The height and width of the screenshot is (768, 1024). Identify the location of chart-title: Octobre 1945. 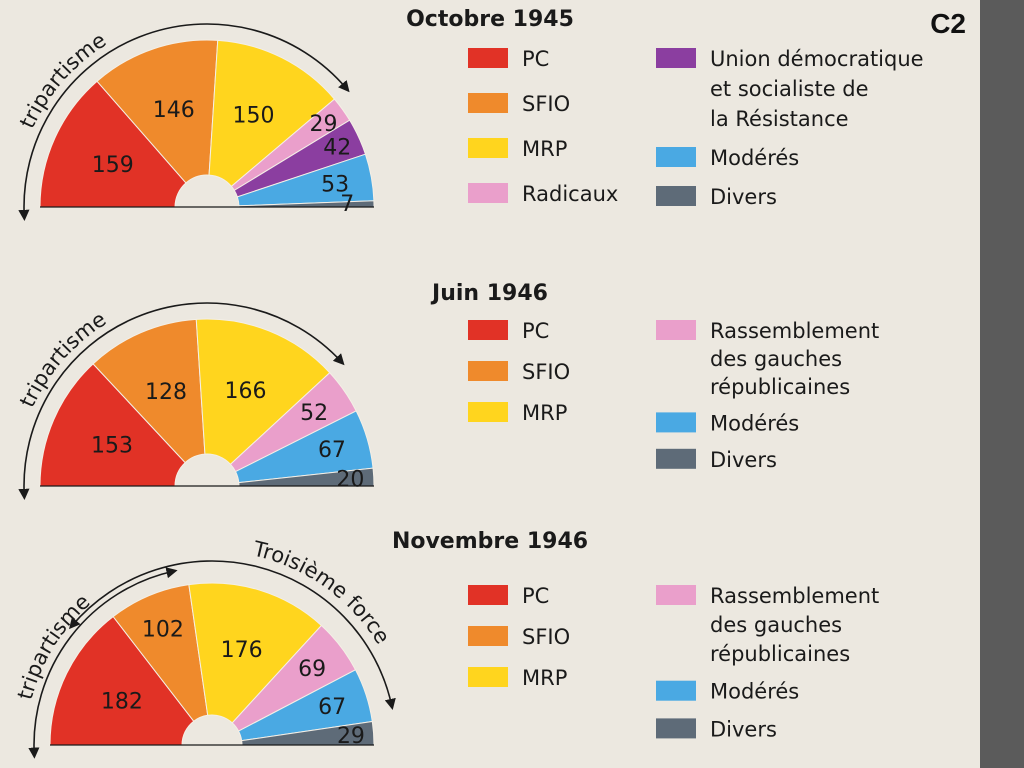
(490, 19).